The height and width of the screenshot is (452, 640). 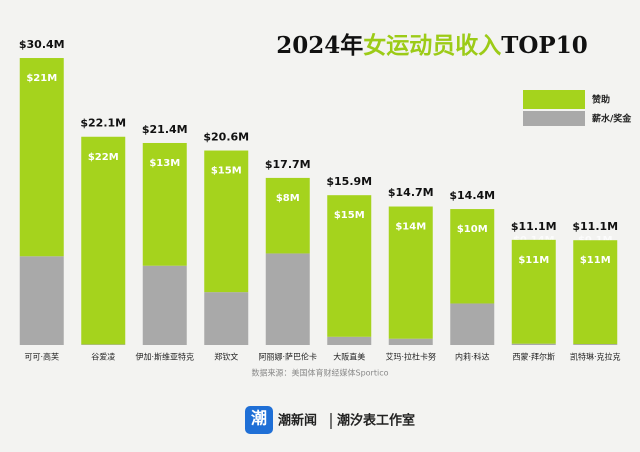 I want to click on x-tick-label: 艾玛·拉杜卡努, so click(x=410, y=357).